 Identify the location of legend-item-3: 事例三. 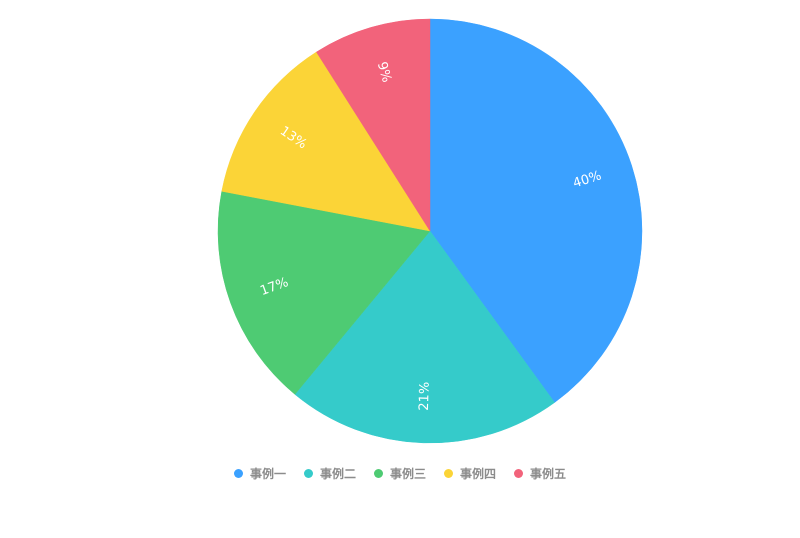
(399, 473).